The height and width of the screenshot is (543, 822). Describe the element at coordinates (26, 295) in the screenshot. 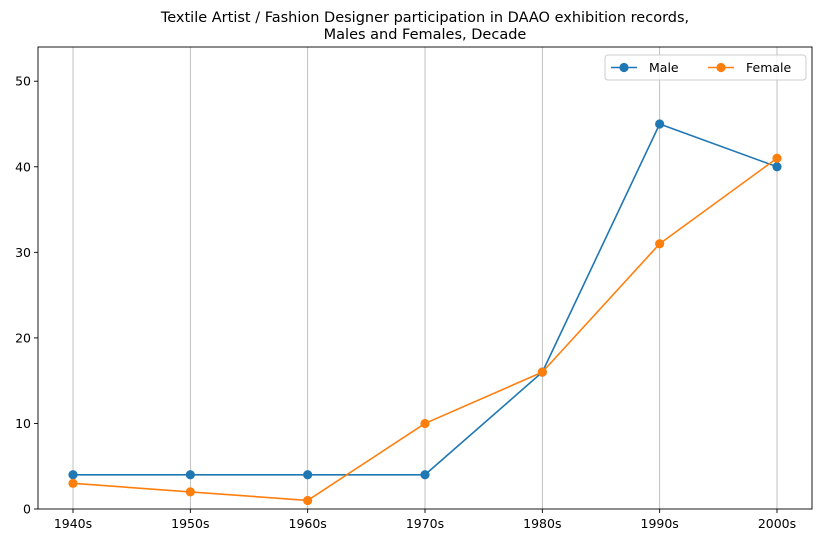

I see `y-axis: 0 10 20 30 40 50` at that location.